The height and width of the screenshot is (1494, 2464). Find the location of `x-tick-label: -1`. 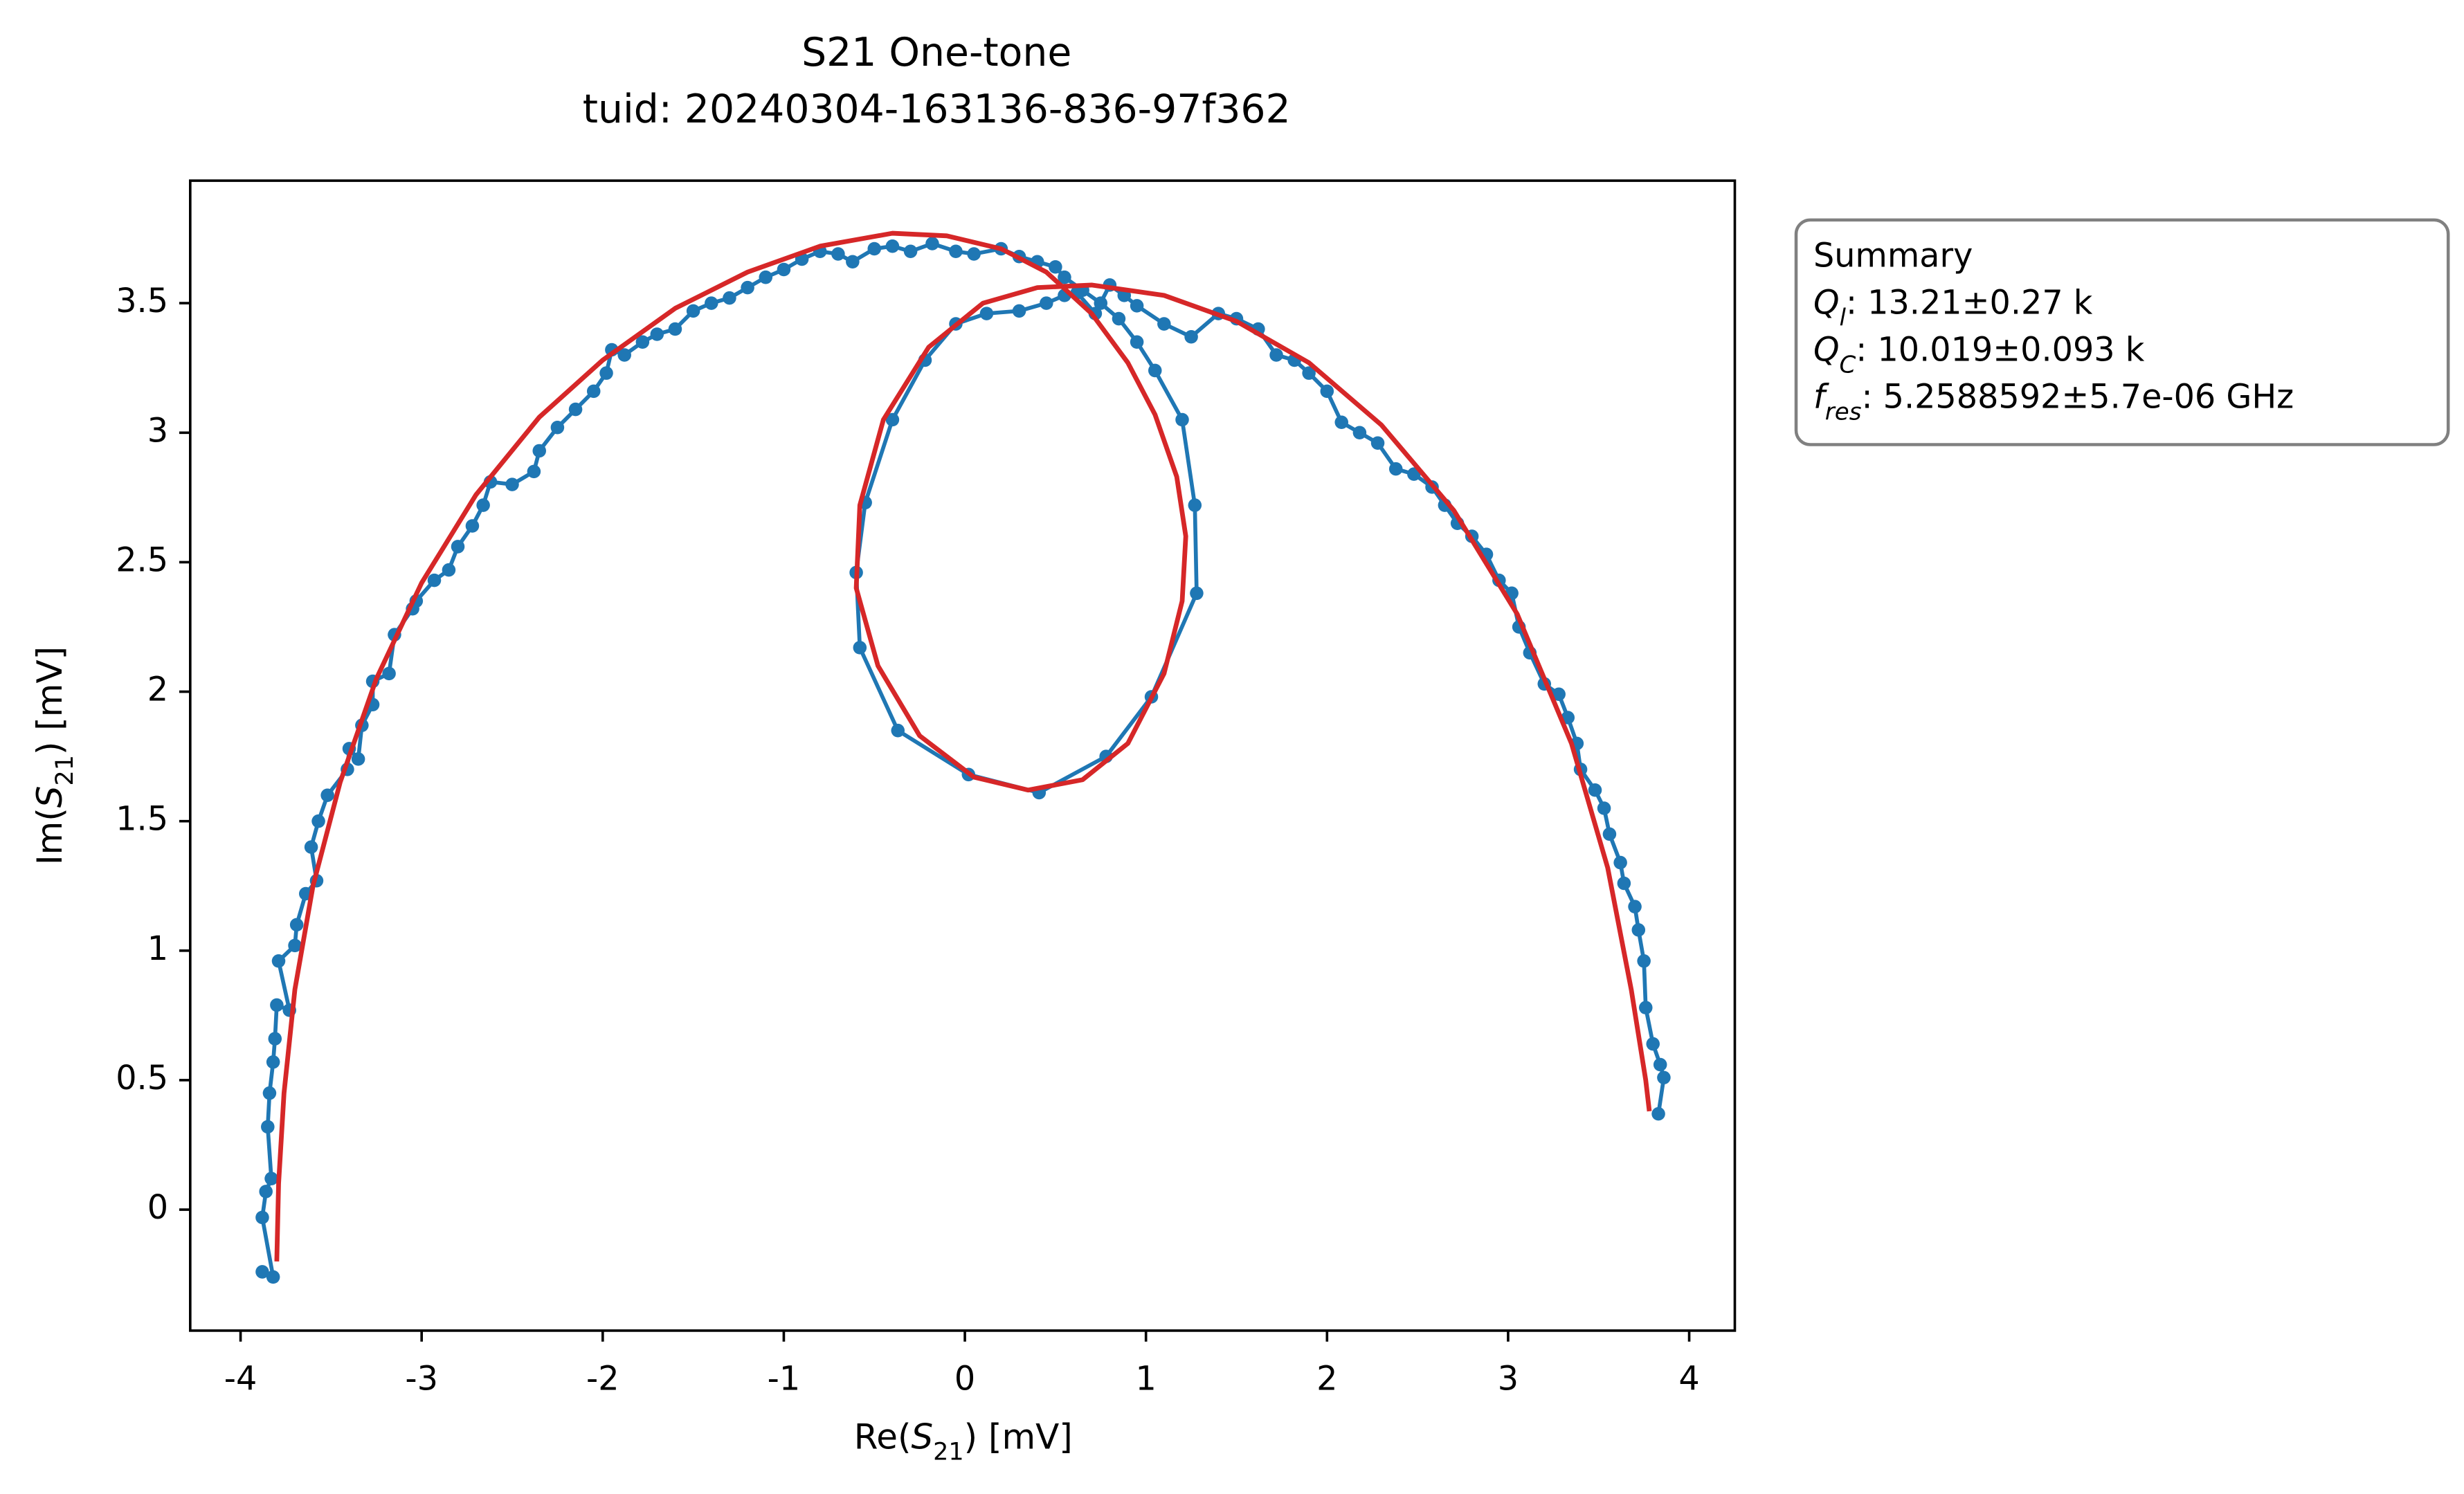

x-tick-label: -1 is located at coordinates (784, 1379).